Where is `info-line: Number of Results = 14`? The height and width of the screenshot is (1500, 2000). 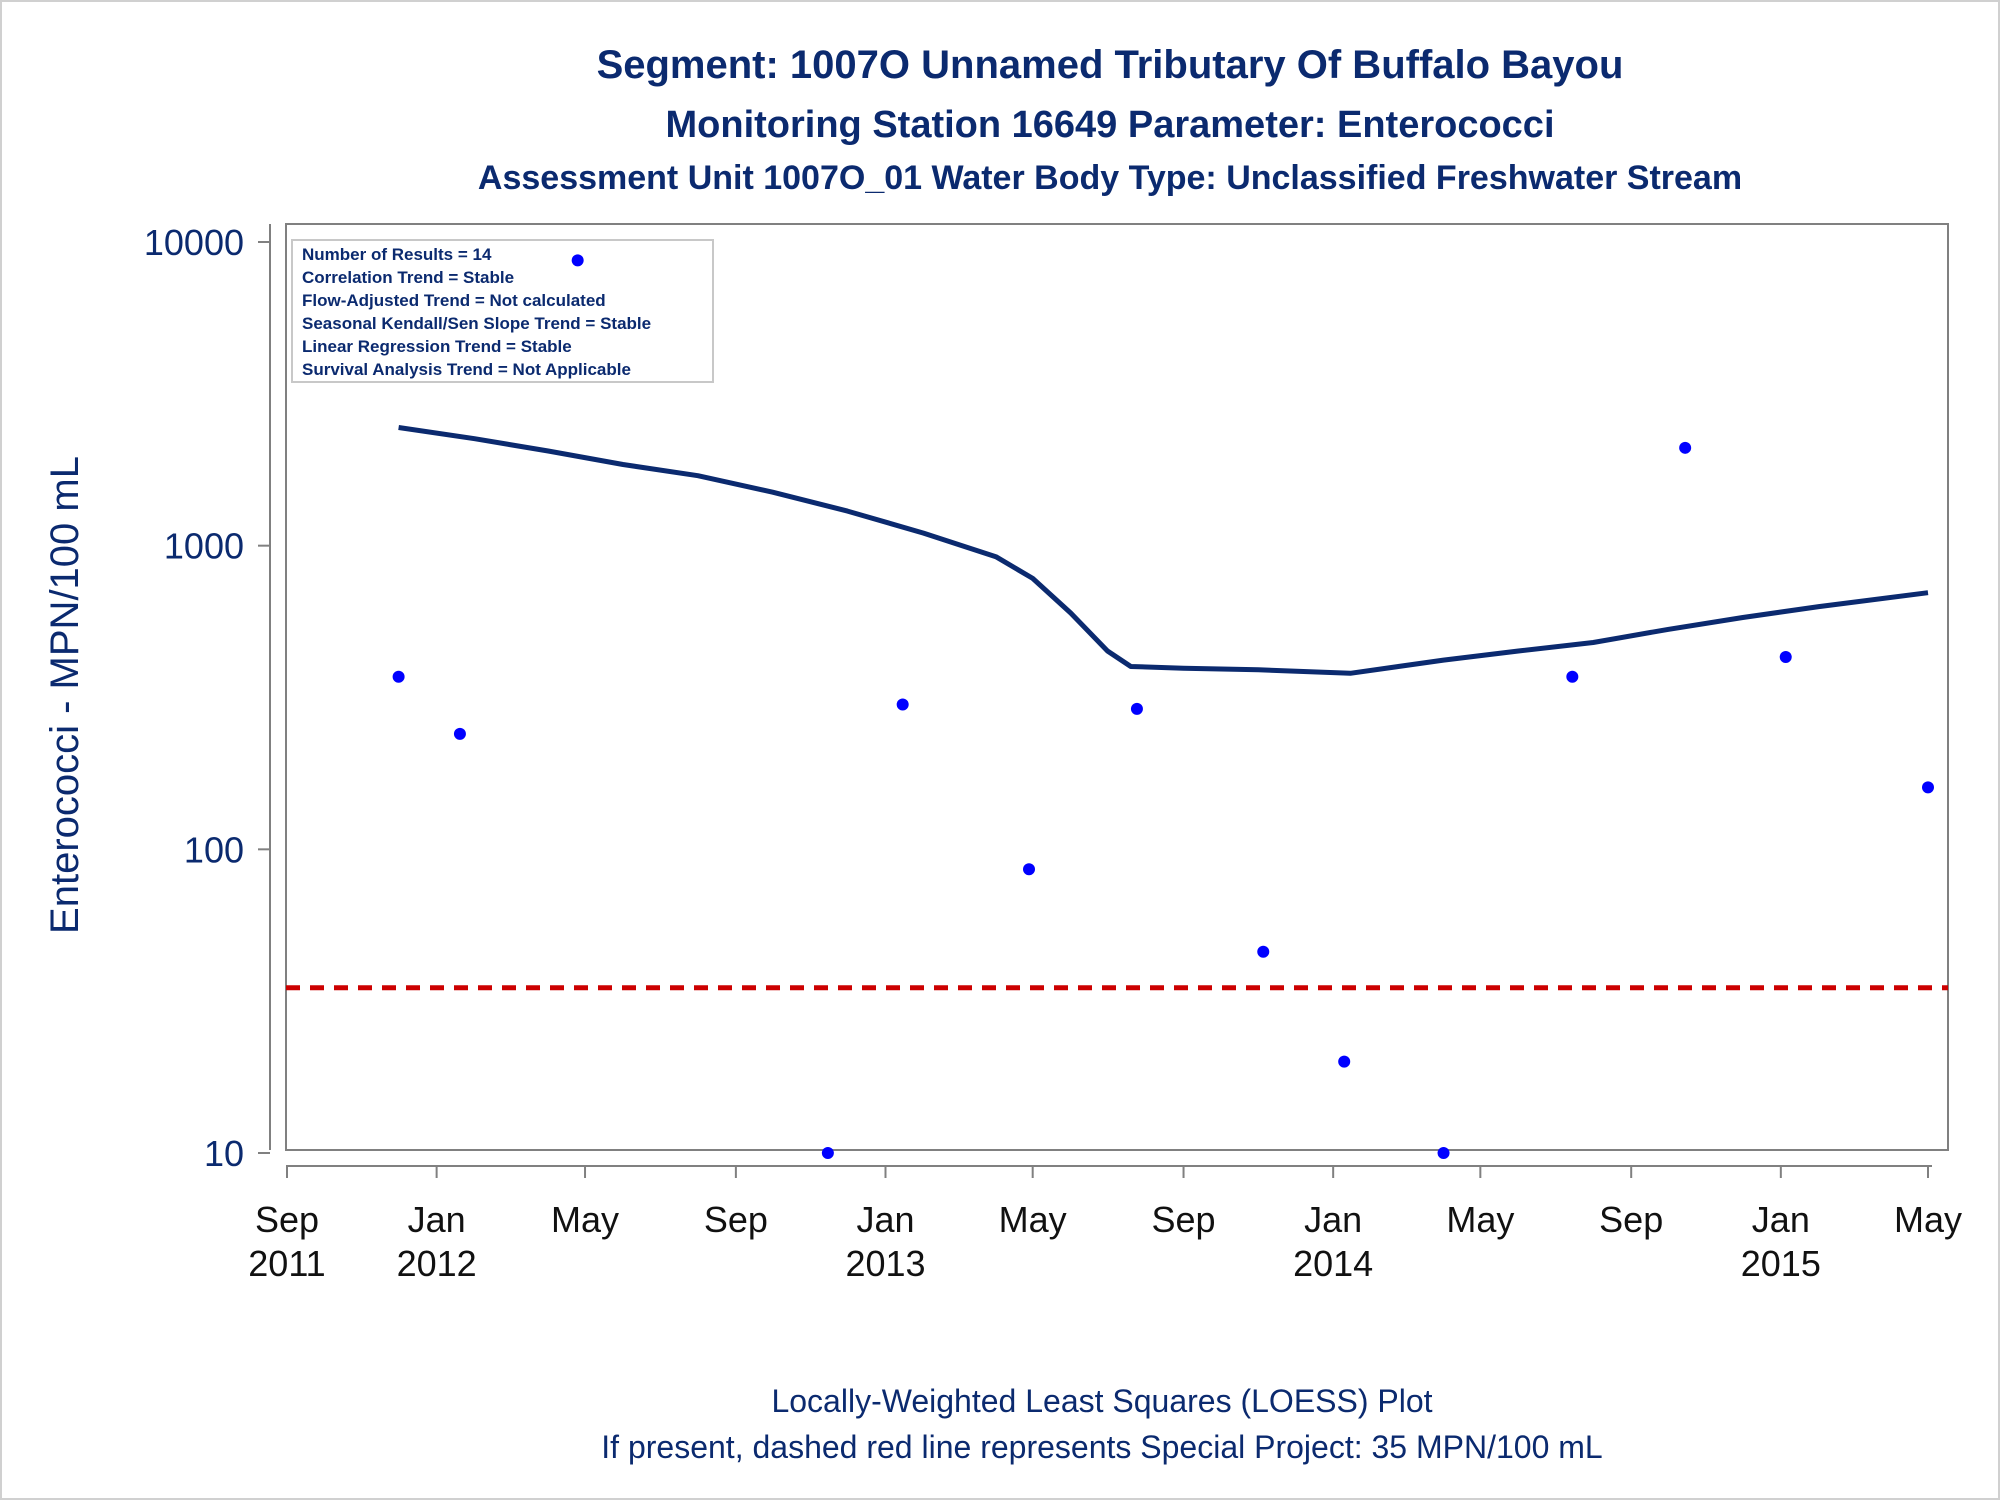 info-line: Number of Results = 14 is located at coordinates (397, 254).